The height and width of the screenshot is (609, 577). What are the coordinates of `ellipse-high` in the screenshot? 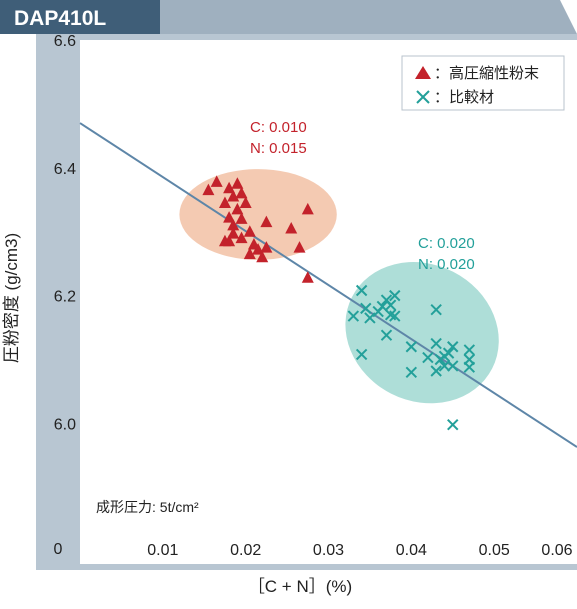 It's located at (258, 214).